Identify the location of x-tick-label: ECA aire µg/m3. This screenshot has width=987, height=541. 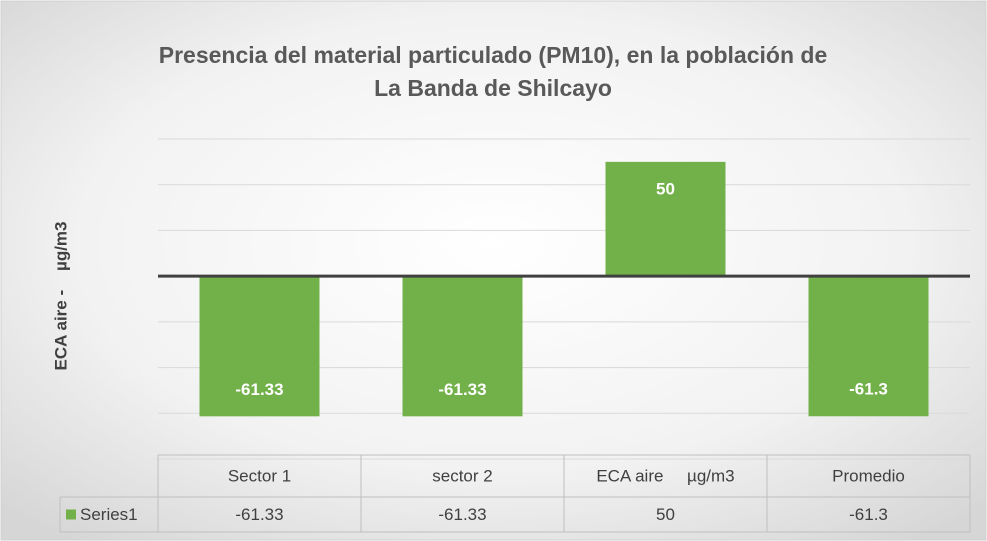
(665, 475).